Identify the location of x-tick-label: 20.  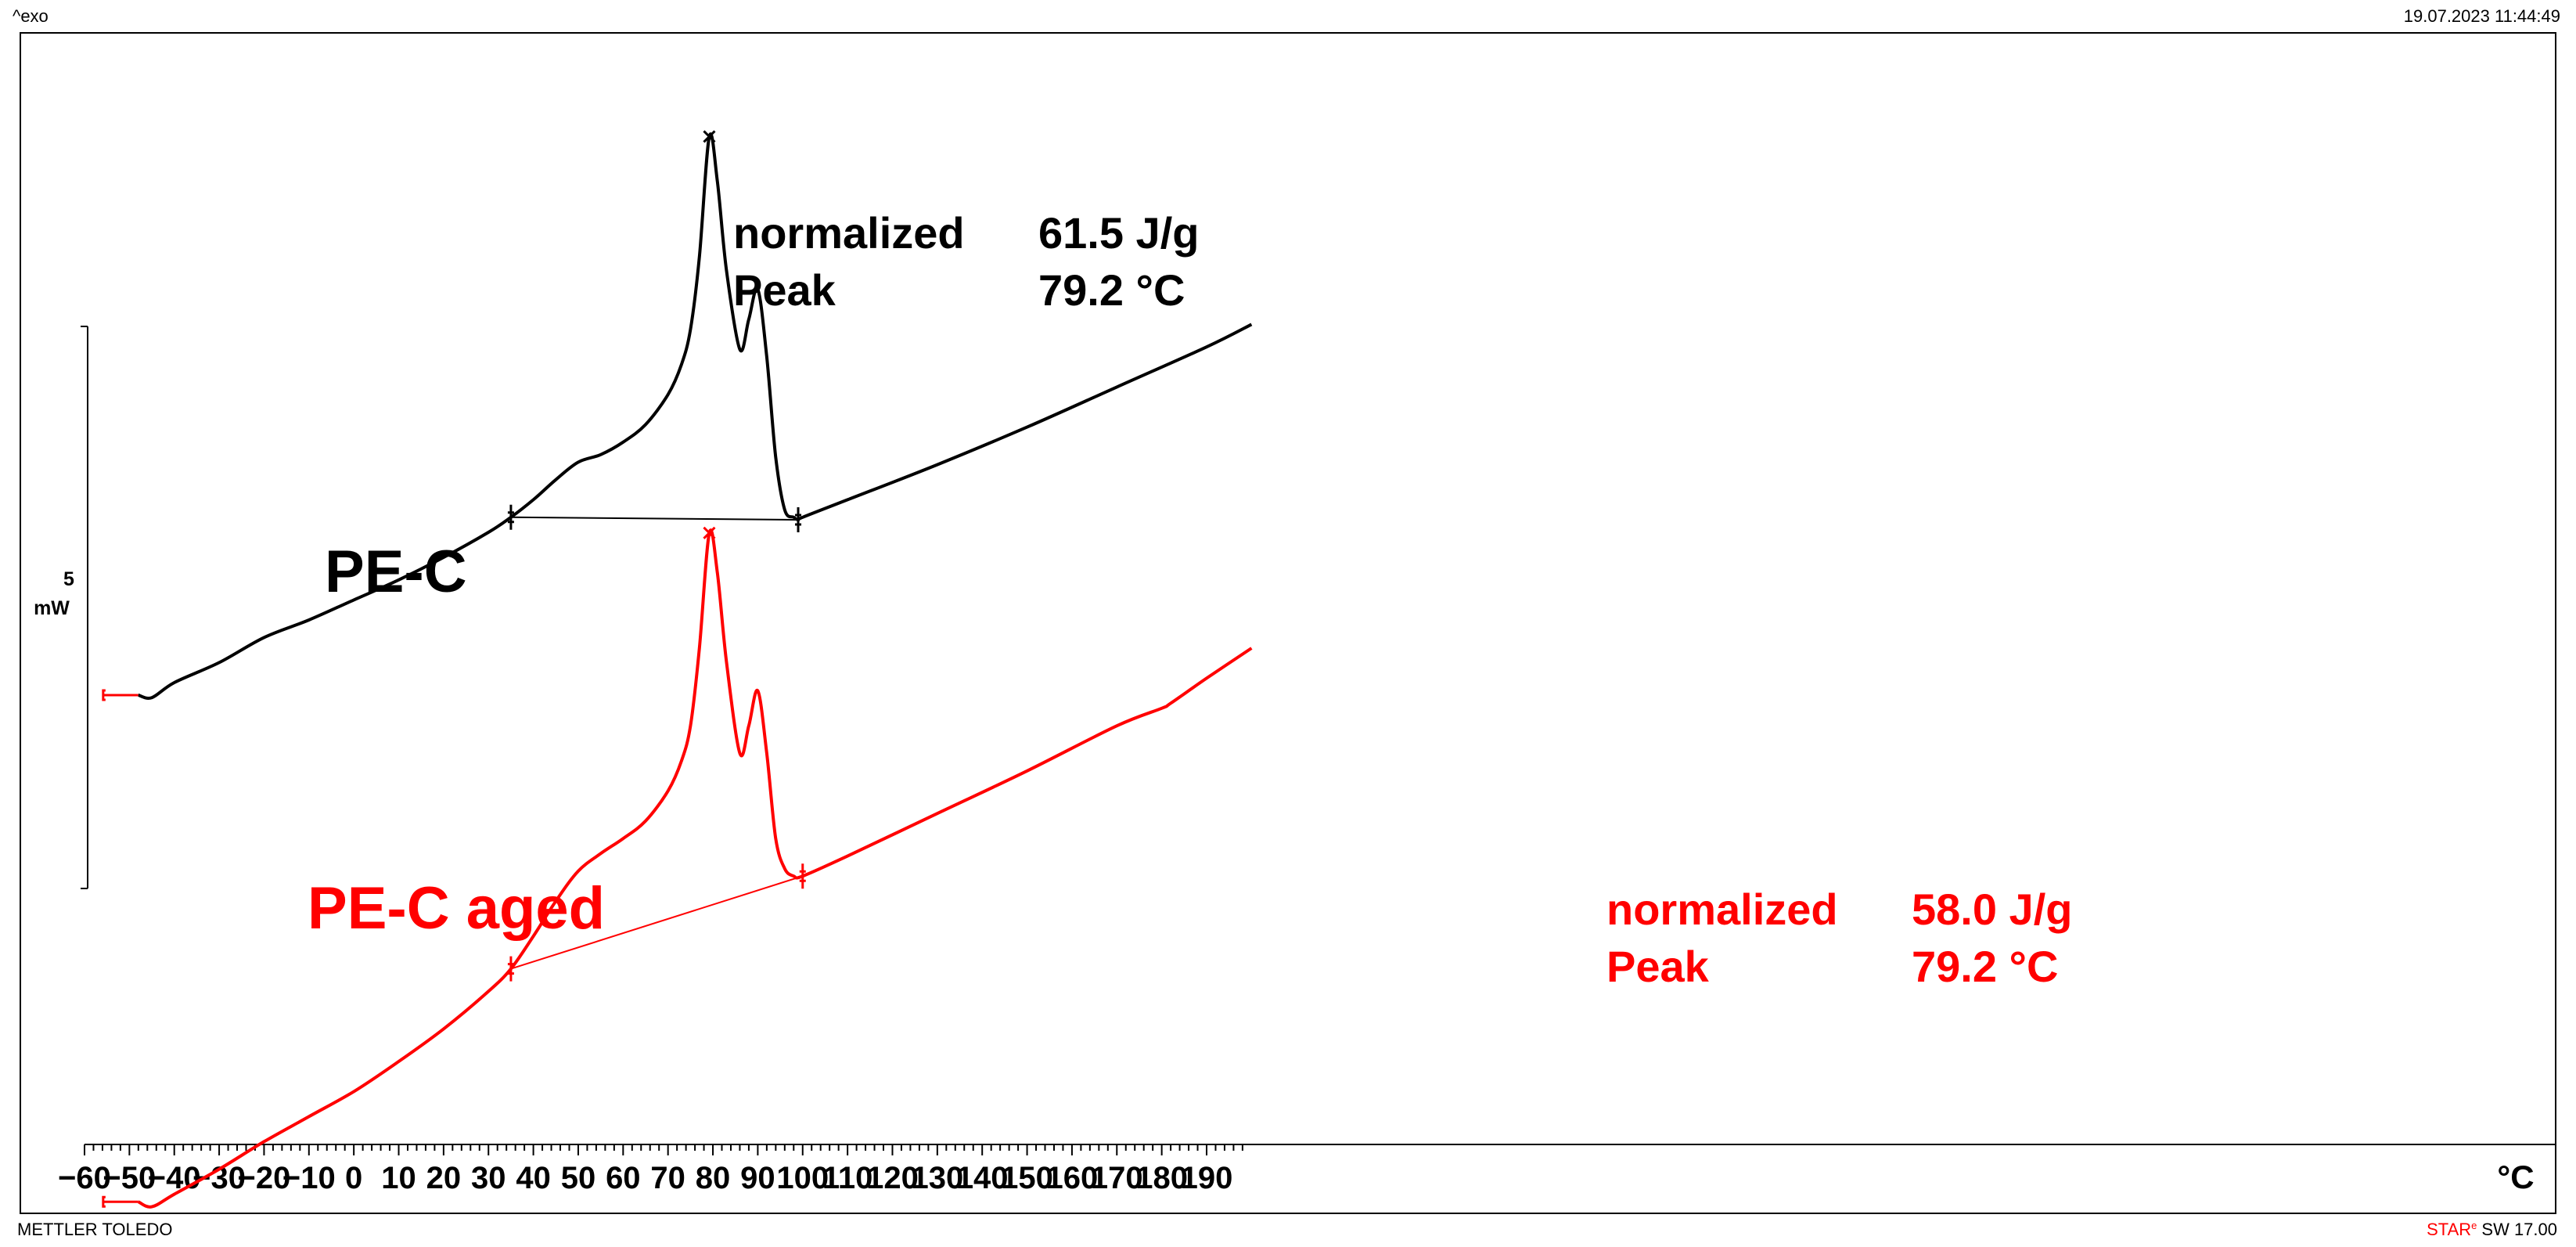
(444, 1178).